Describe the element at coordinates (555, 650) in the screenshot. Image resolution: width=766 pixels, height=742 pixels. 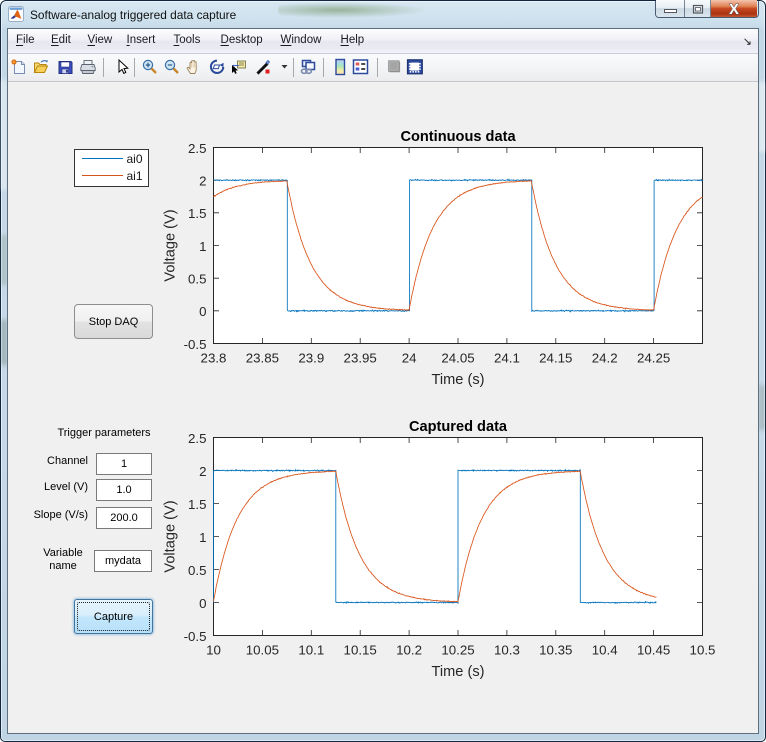
I see `svg-text: 10.35` at that location.